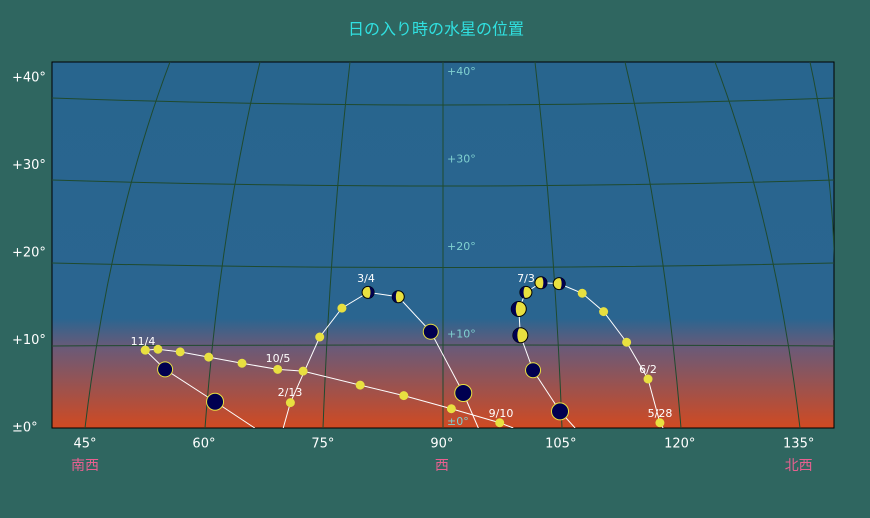 The image size is (870, 518). What do you see at coordinates (84, 444) in the screenshot?
I see `az-label: 45°` at bounding box center [84, 444].